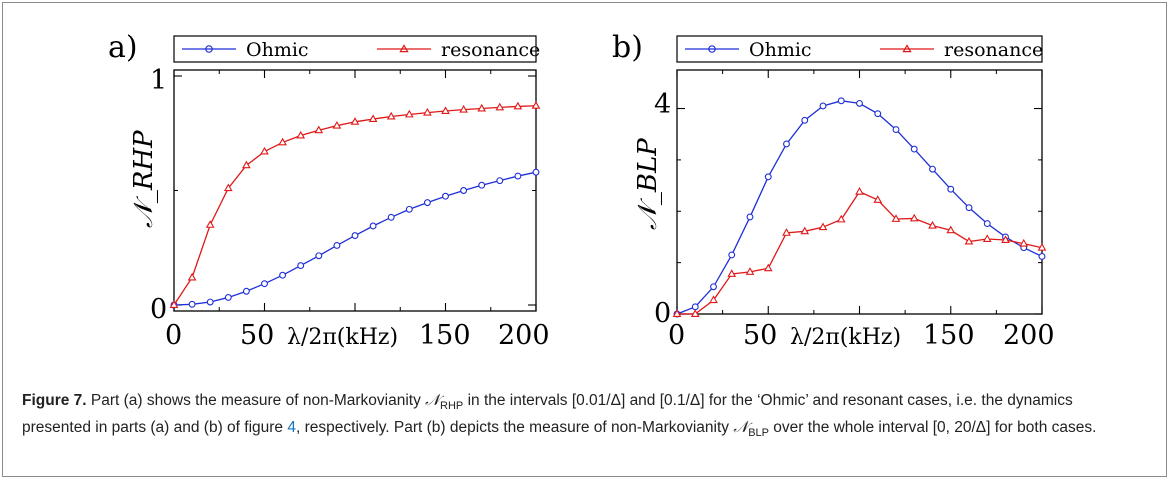 The width and height of the screenshot is (1171, 481). Describe the element at coordinates (662, 209) in the screenshot. I see `panel-b-y-tick-labels: 0 4` at that location.